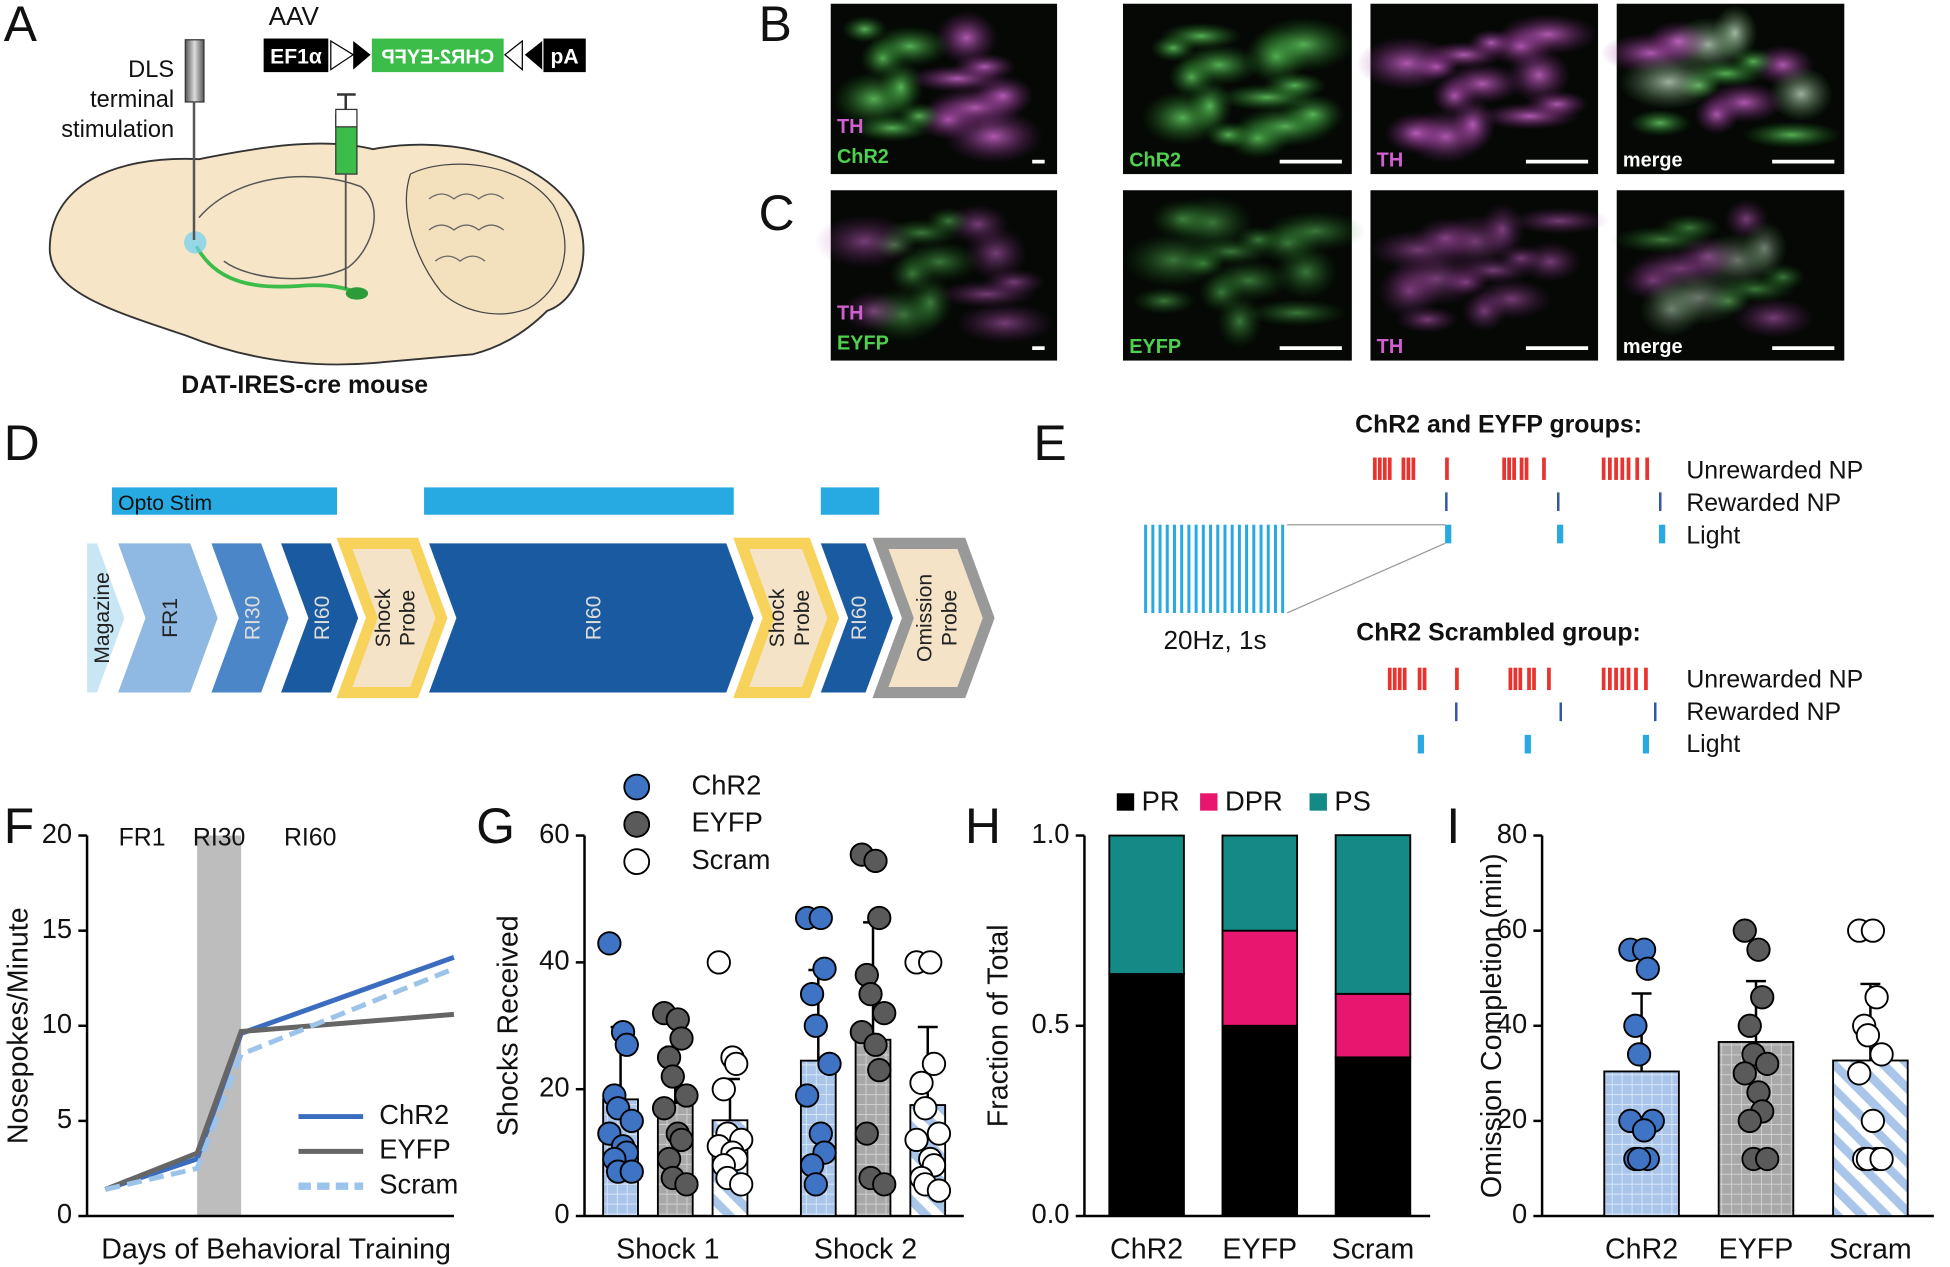 The width and height of the screenshot is (1950, 1267). What do you see at coordinates (485, 239) in the screenshot?
I see `cerebellum` at bounding box center [485, 239].